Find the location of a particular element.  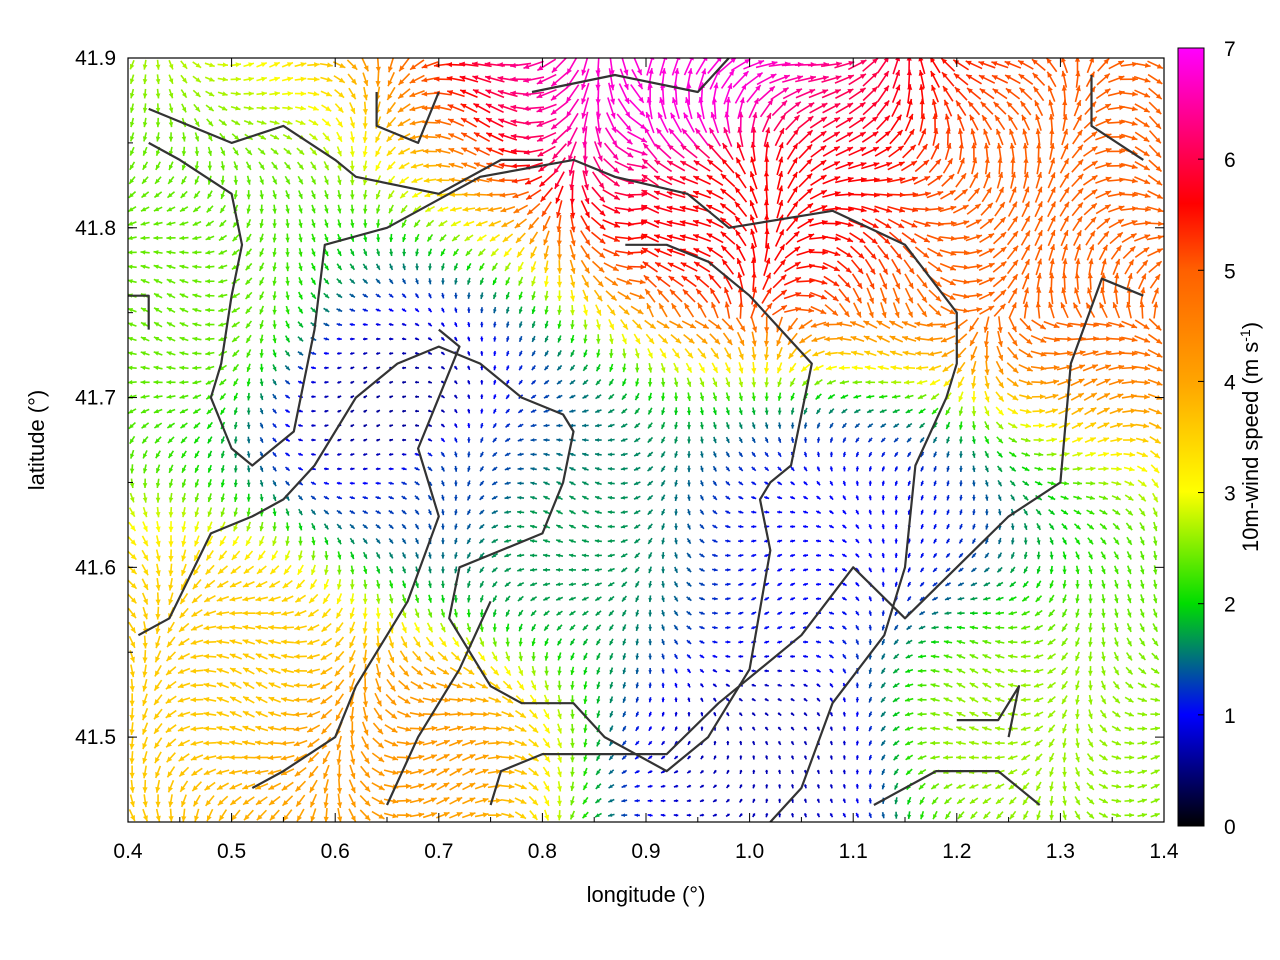

x-tick-label: 0.5 is located at coordinates (231, 851).